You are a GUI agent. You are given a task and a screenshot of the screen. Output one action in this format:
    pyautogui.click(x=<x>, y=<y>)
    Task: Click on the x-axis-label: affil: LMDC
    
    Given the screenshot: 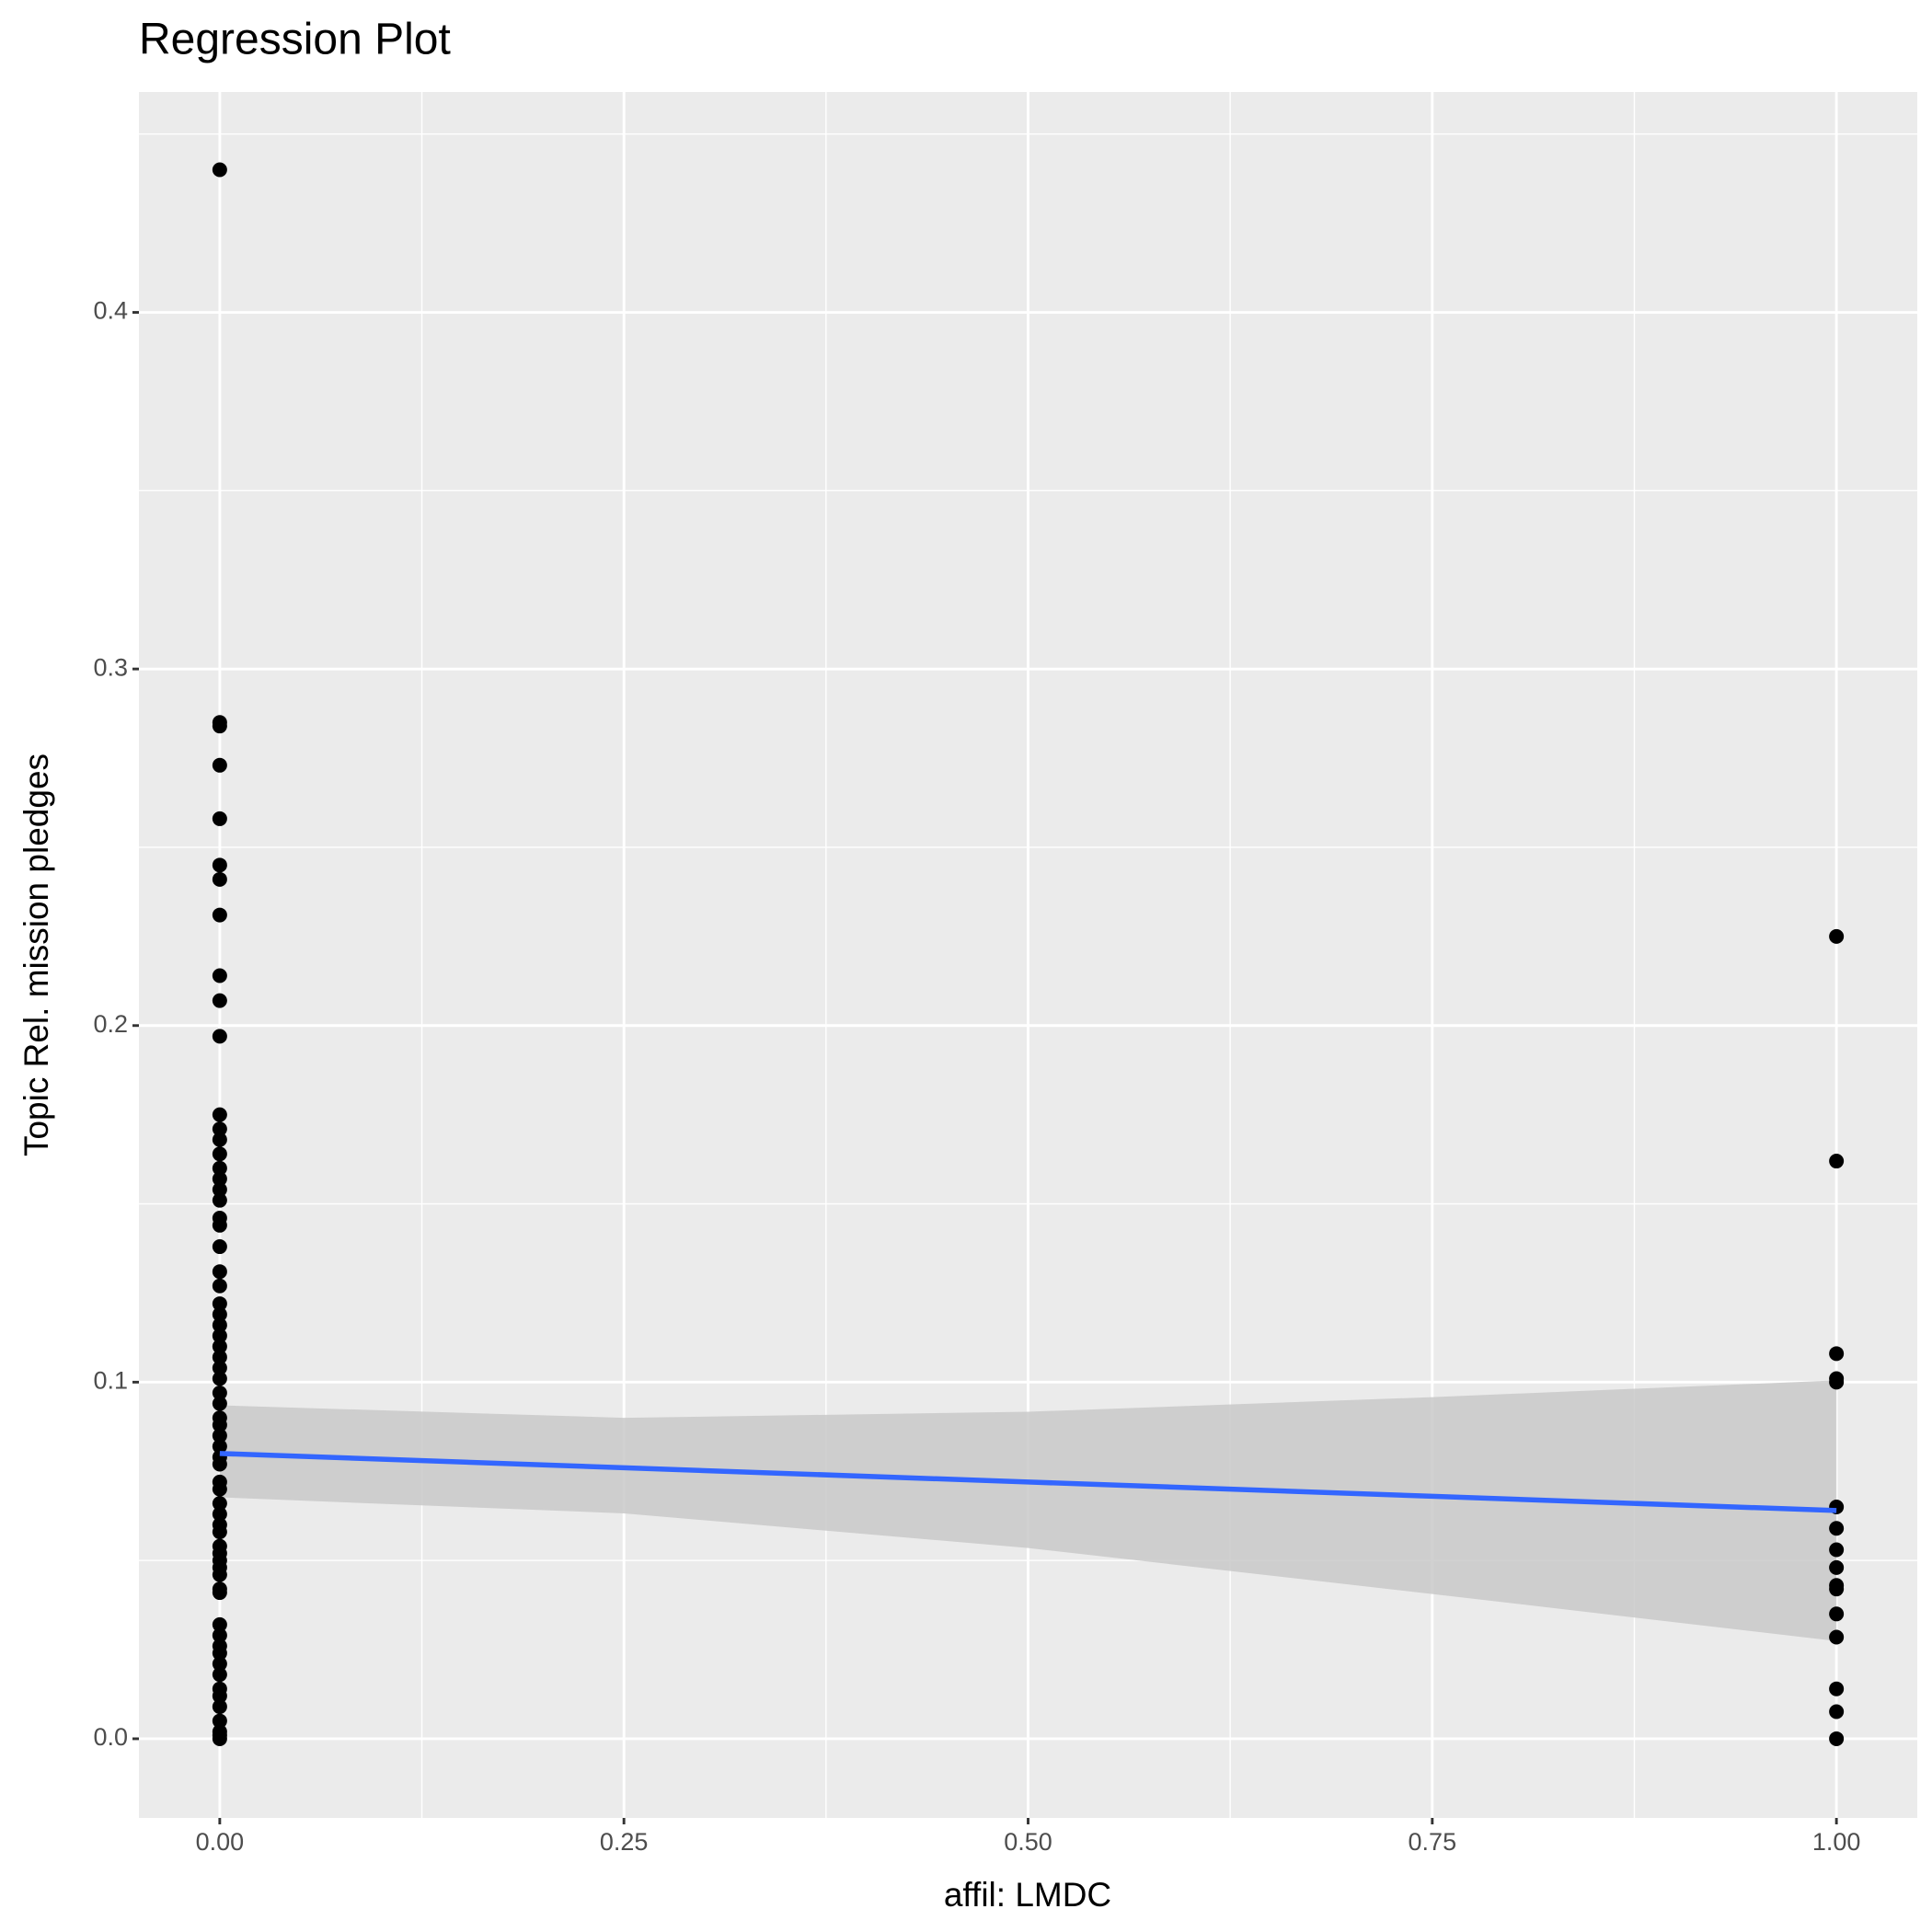 What is the action you would take?
    pyautogui.click(x=1027, y=1895)
    